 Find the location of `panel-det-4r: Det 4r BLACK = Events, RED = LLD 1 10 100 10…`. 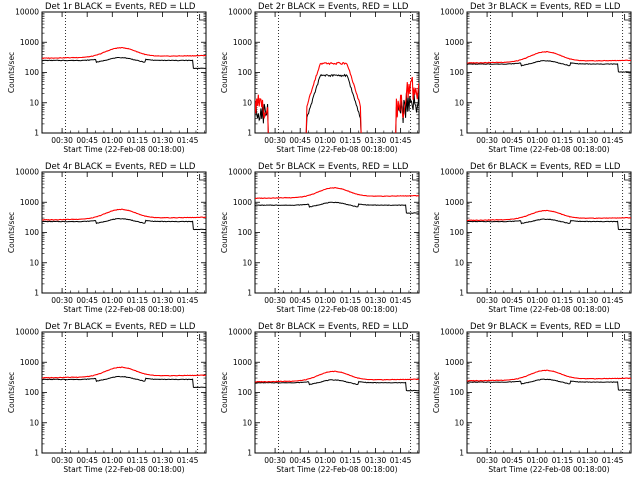

panel-det-4r: Det 4r BLACK = Events, RED = LLD 1 10 100 10… is located at coordinates (107, 238).